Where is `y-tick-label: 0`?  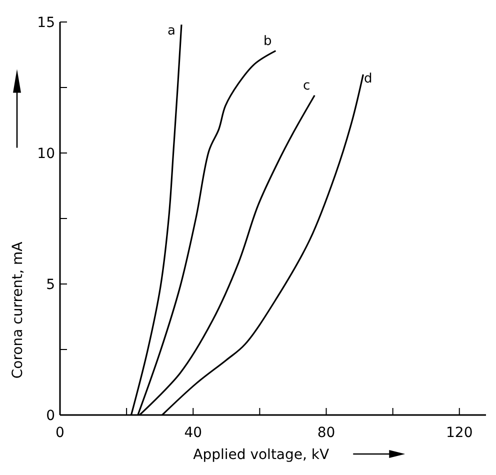 y-tick-label: 0 is located at coordinates (50, 416).